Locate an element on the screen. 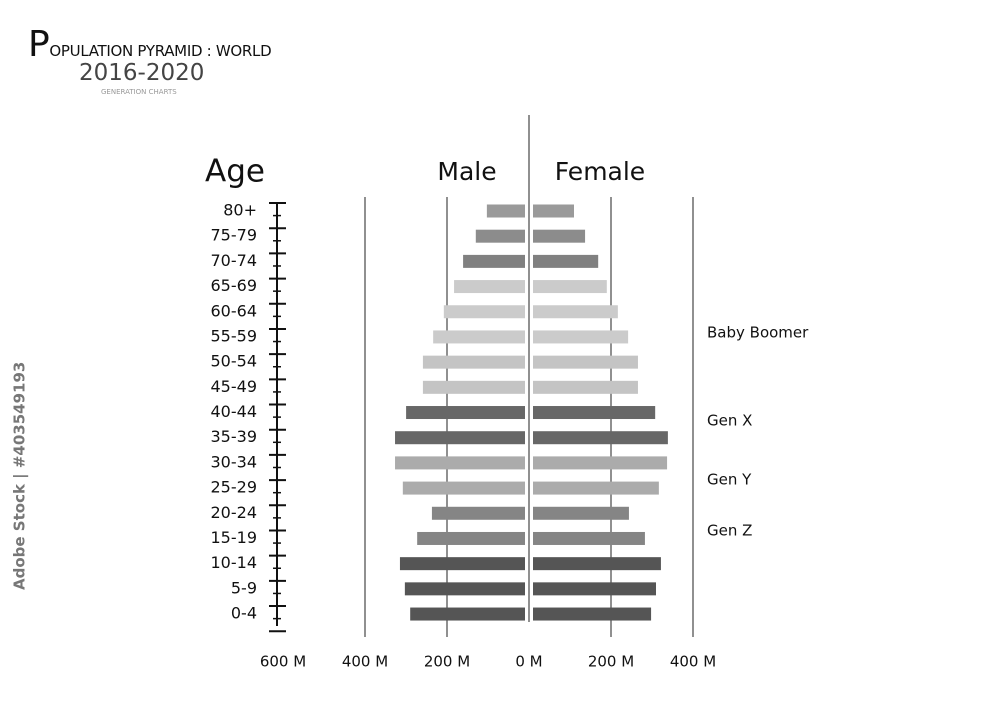 The width and height of the screenshot is (1000, 727). y-tick-label: 20-24 is located at coordinates (234, 512).